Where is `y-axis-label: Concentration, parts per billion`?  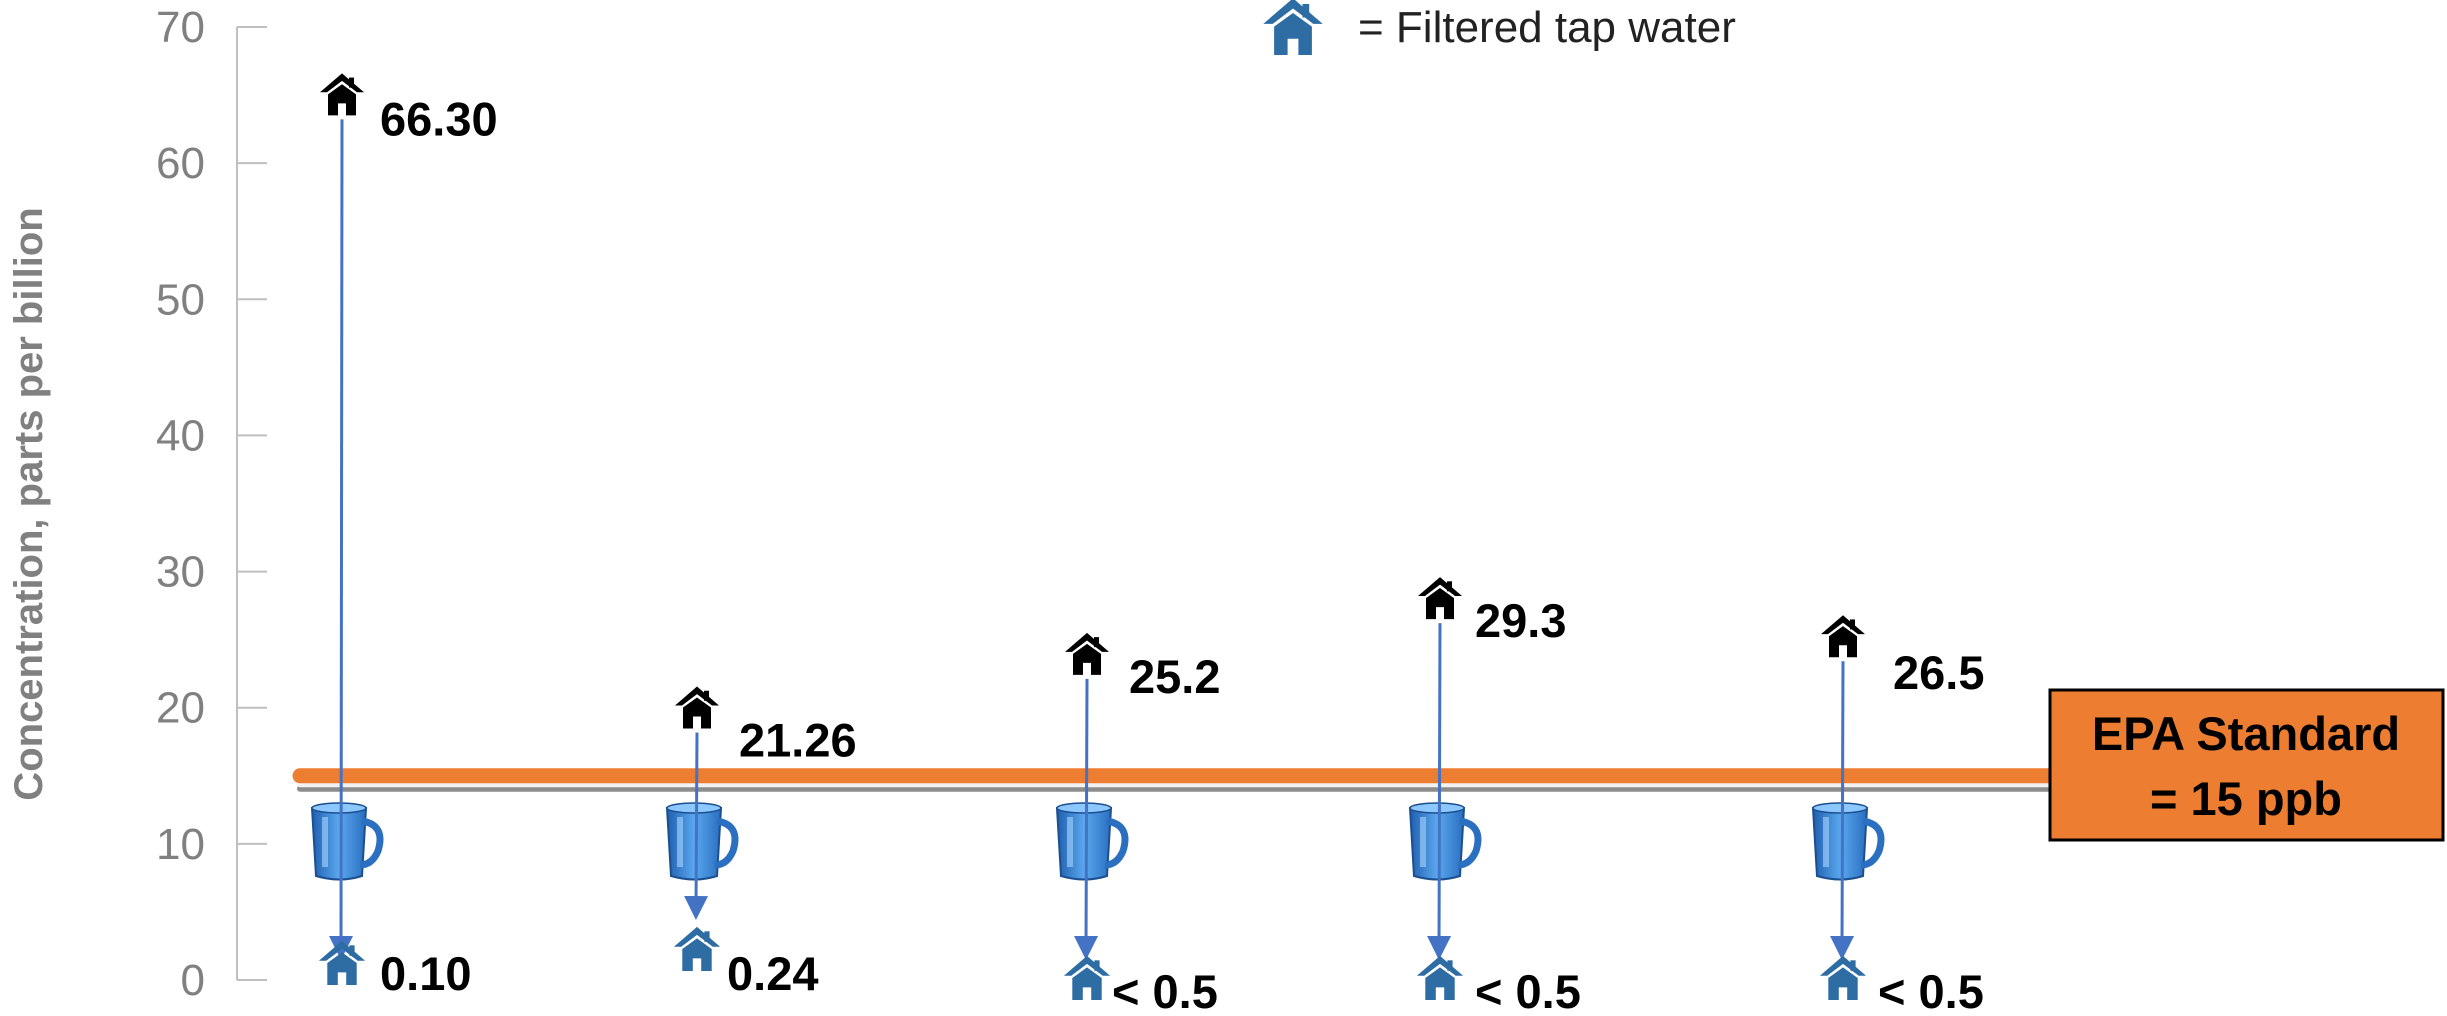
y-axis-label: Concentration, parts per billion is located at coordinates (29, 503).